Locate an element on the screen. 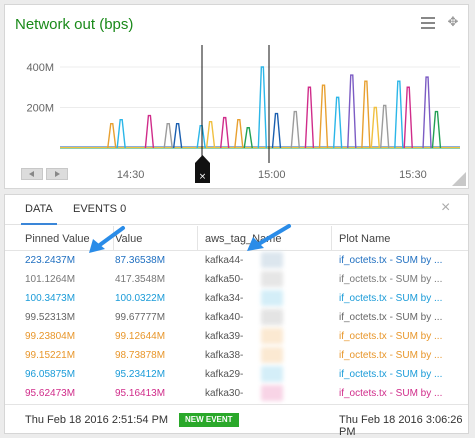  cell-value: 99.67777M is located at coordinates (140, 317).